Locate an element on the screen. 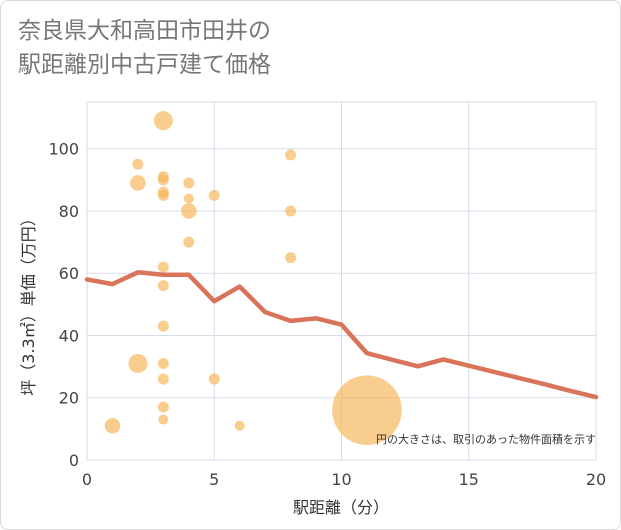 This screenshot has height=530, width=621. chart-title-line-2: 駅距離別中古戸建て価格 is located at coordinates (144, 65).